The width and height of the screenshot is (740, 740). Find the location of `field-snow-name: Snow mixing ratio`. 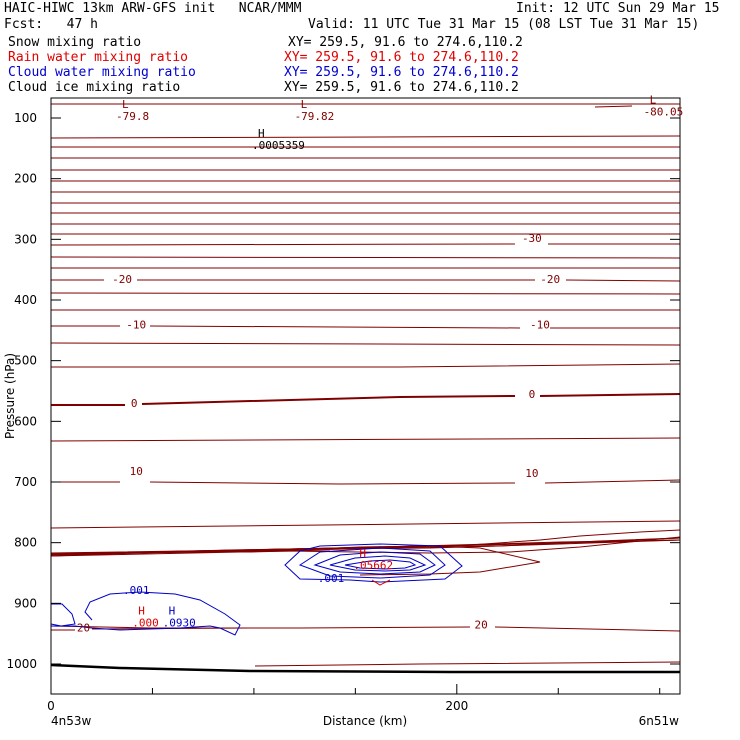

field-snow-name: Snow mixing ratio is located at coordinates (75, 42).